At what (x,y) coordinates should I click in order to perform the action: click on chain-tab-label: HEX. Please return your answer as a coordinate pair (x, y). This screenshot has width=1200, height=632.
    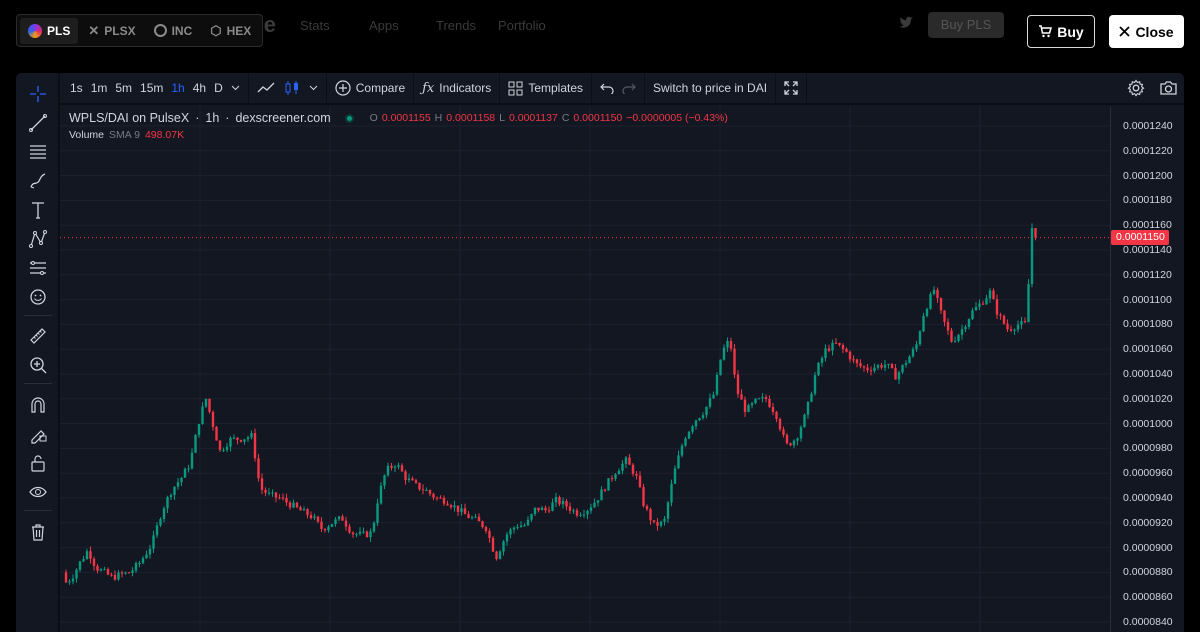
    Looking at the image, I should click on (239, 30).